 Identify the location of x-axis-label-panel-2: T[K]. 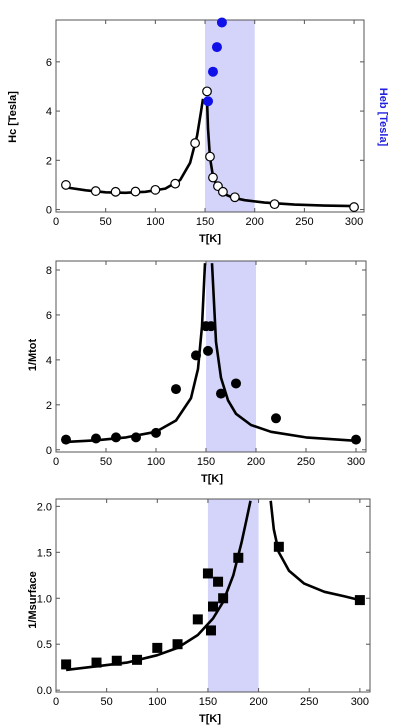
(212, 479).